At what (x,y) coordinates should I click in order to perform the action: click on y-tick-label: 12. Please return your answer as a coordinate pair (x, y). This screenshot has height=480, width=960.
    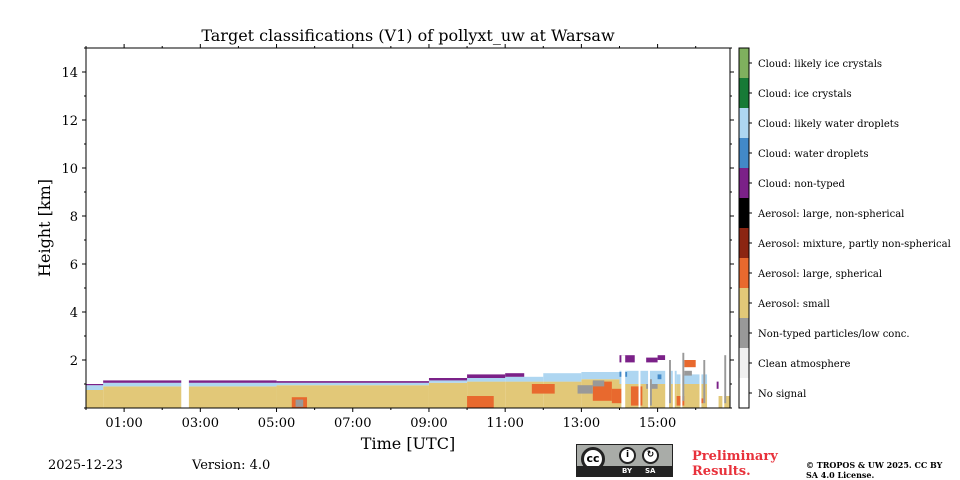
    Looking at the image, I should click on (69, 121).